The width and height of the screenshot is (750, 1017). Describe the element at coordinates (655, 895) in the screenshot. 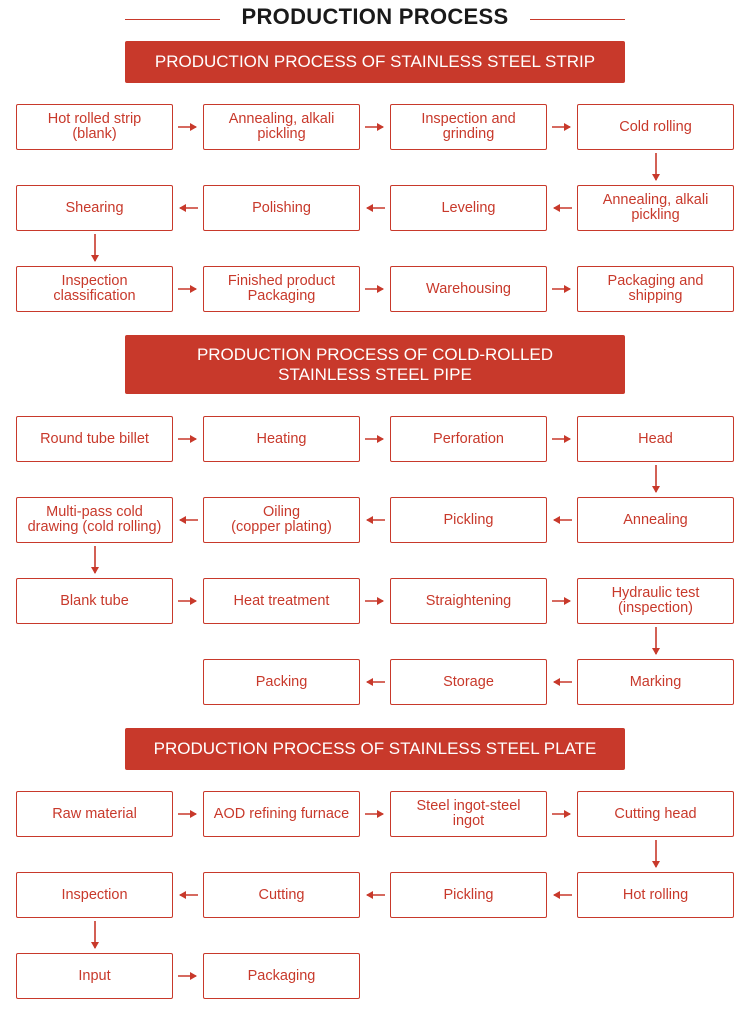

I see `process-step: Hot rolling` at that location.